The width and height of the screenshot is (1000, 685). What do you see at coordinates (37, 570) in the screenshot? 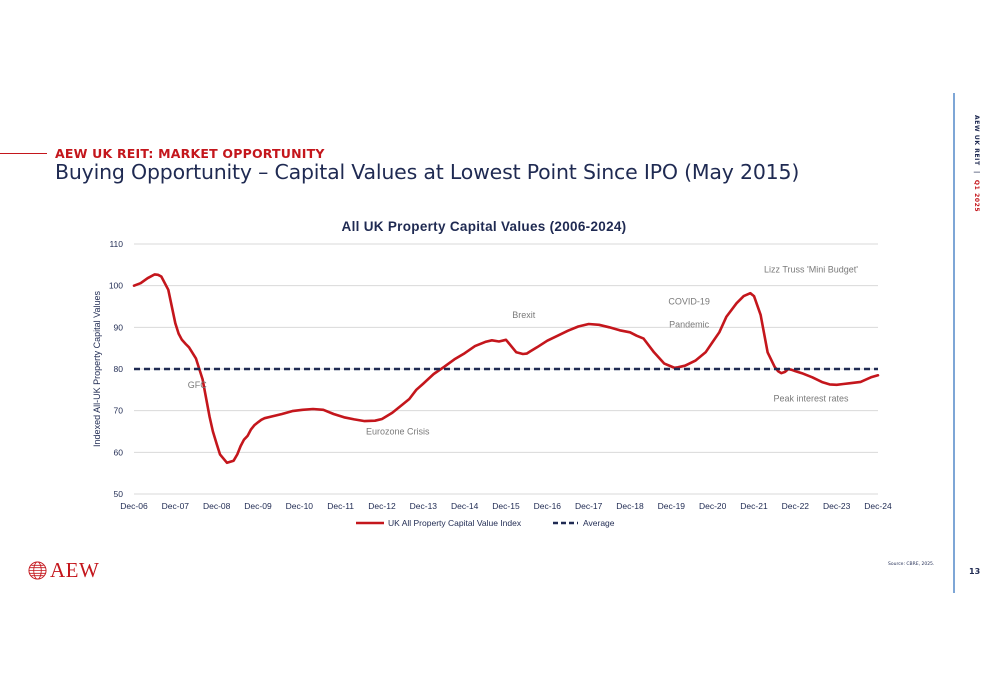
I see `globe-logo-icon` at bounding box center [37, 570].